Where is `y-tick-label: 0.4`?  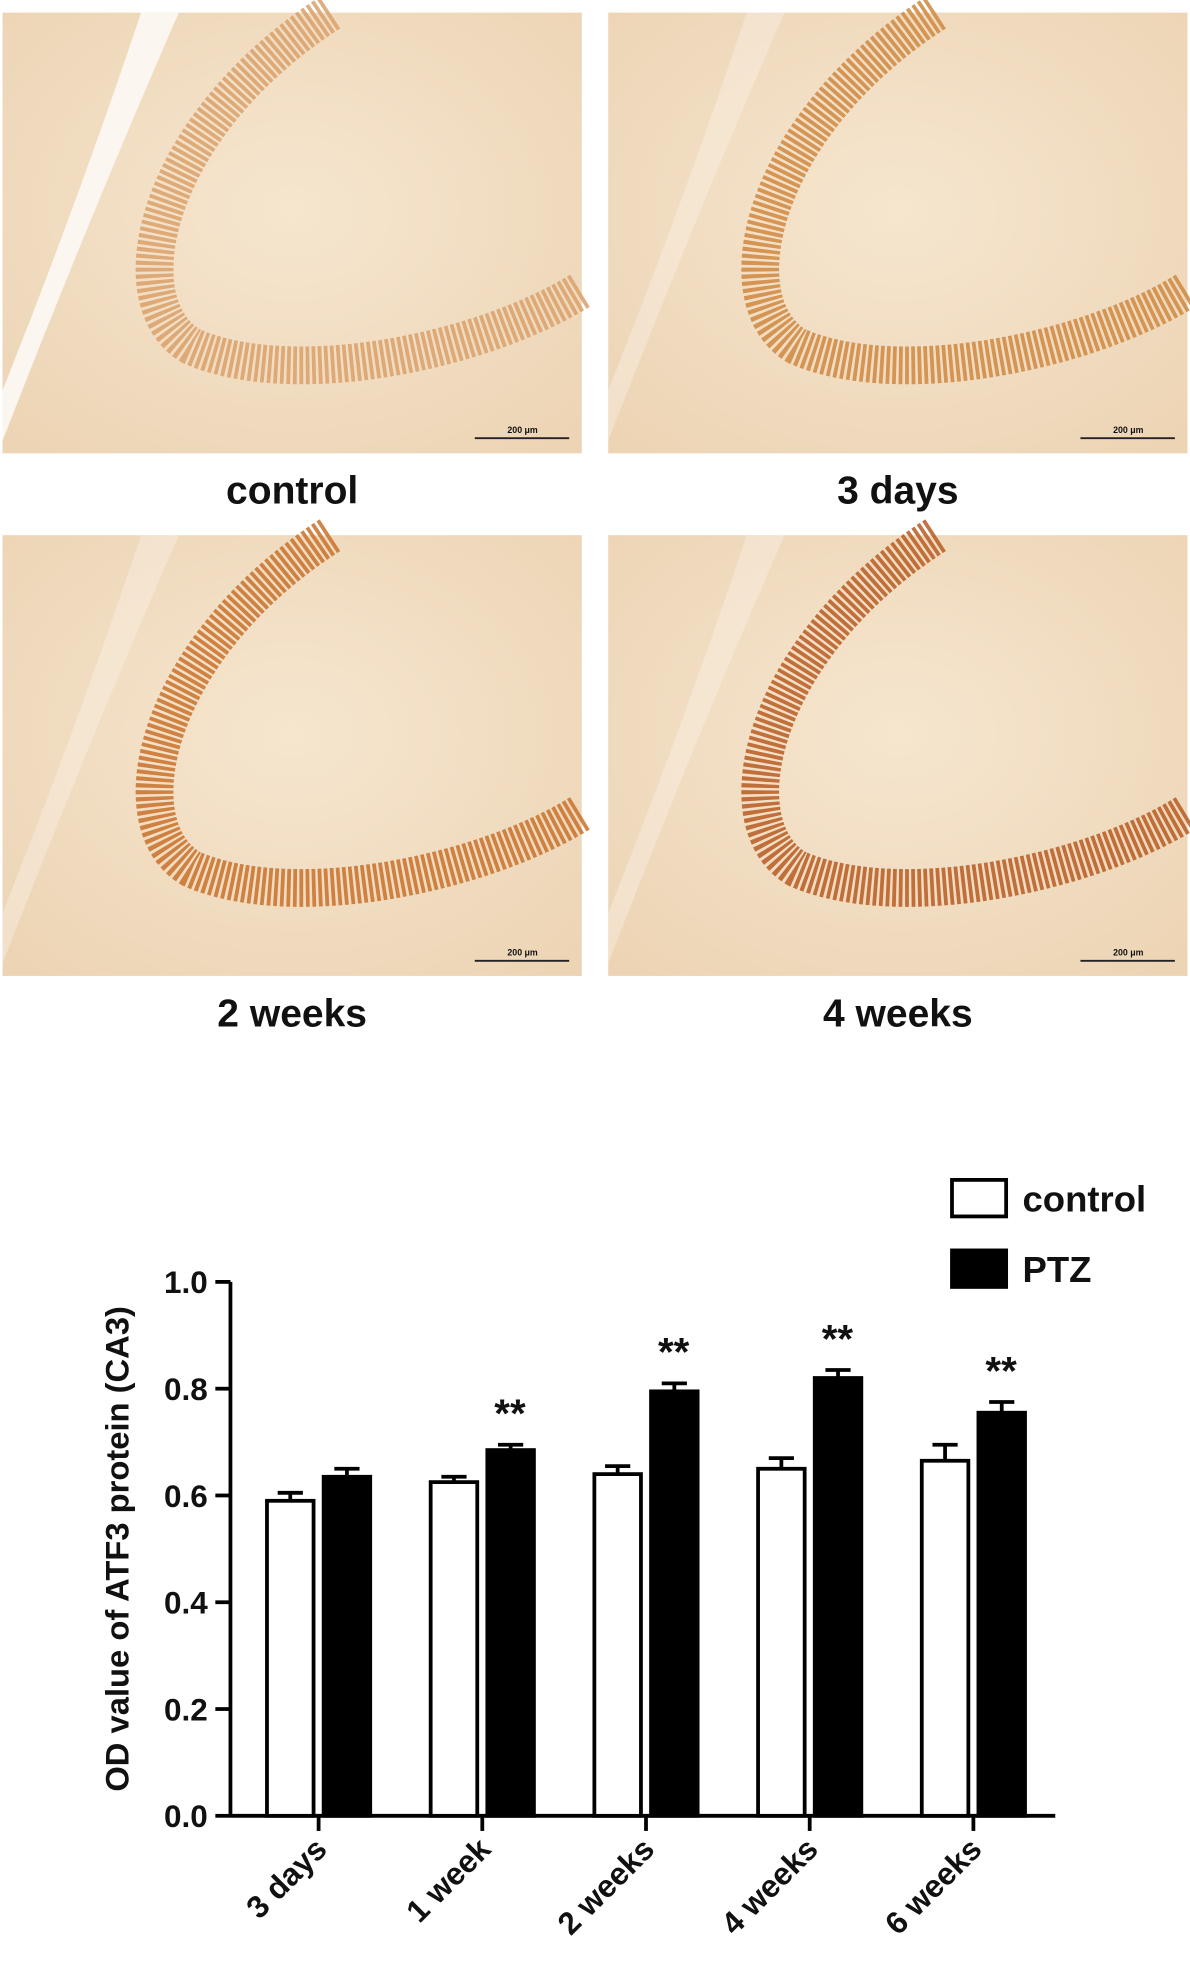
y-tick-label: 0.4 is located at coordinates (186, 1603).